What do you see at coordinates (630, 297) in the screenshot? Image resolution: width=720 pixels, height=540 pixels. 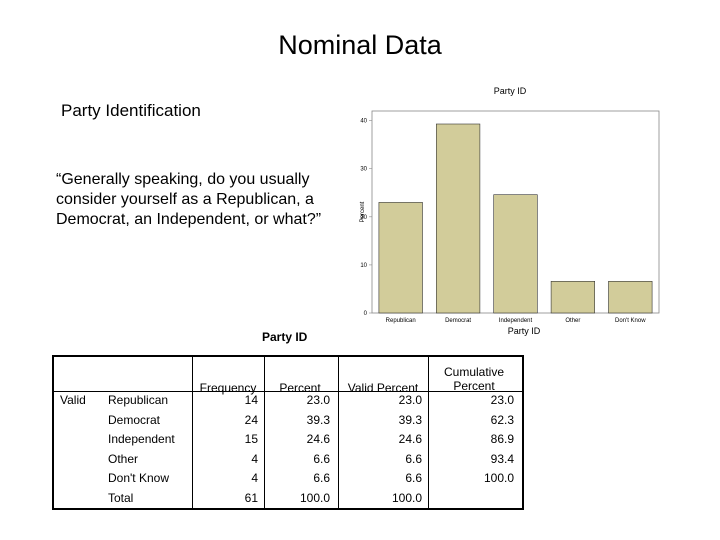 I see `bar-don-t-know` at bounding box center [630, 297].